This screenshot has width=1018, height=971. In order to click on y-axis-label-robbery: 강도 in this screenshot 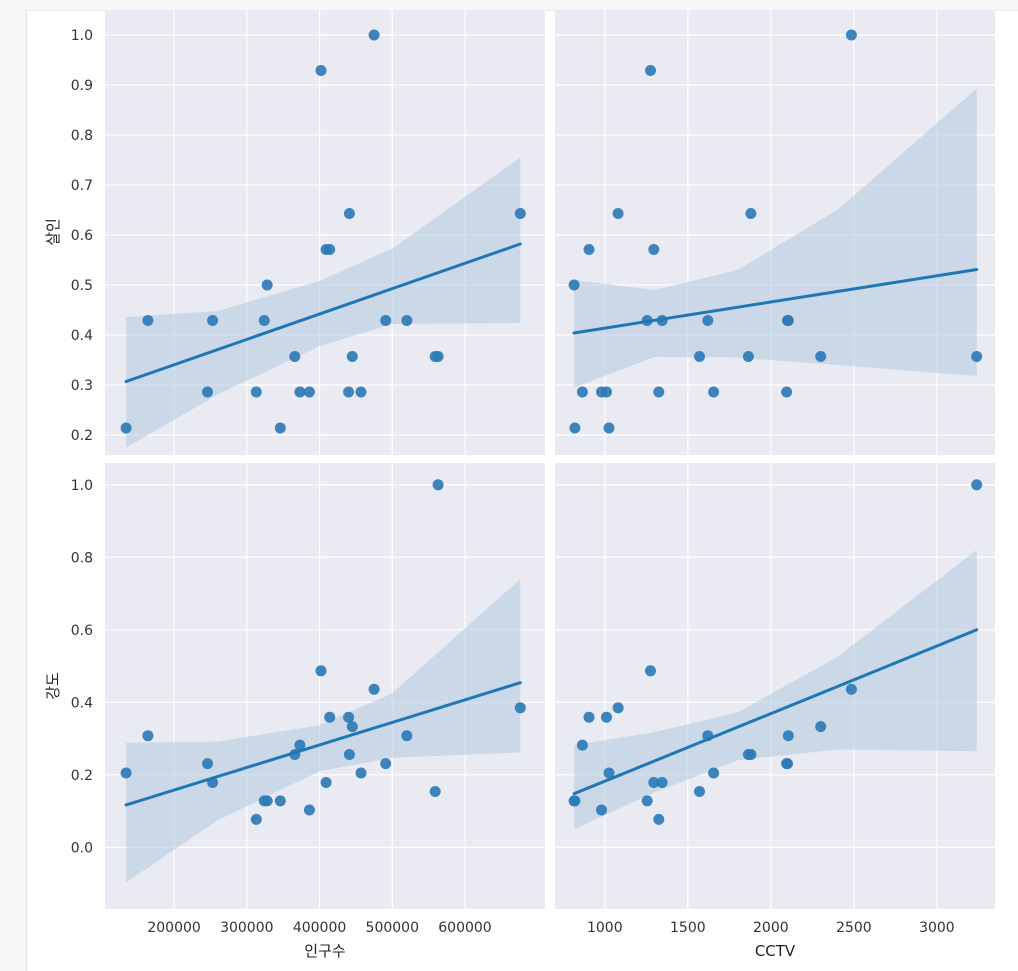, I will do `click(53, 686)`.